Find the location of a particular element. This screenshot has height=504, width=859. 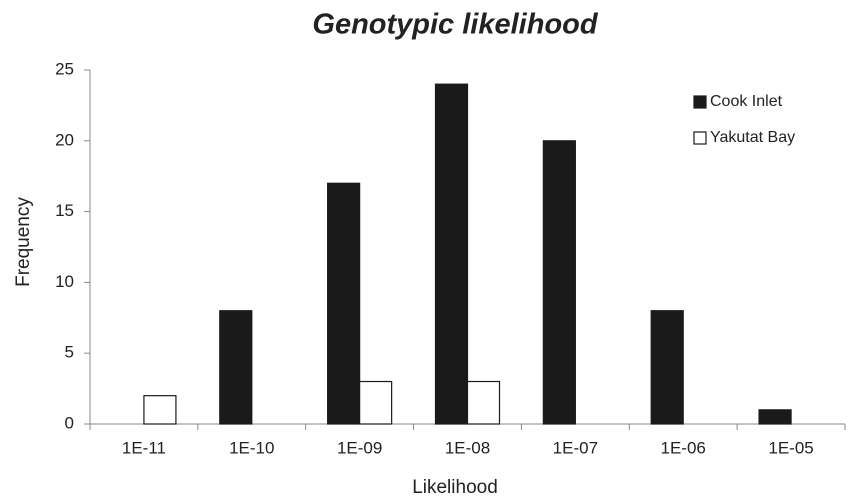

chart-title: Genotypic likelihood is located at coordinates (455, 25).